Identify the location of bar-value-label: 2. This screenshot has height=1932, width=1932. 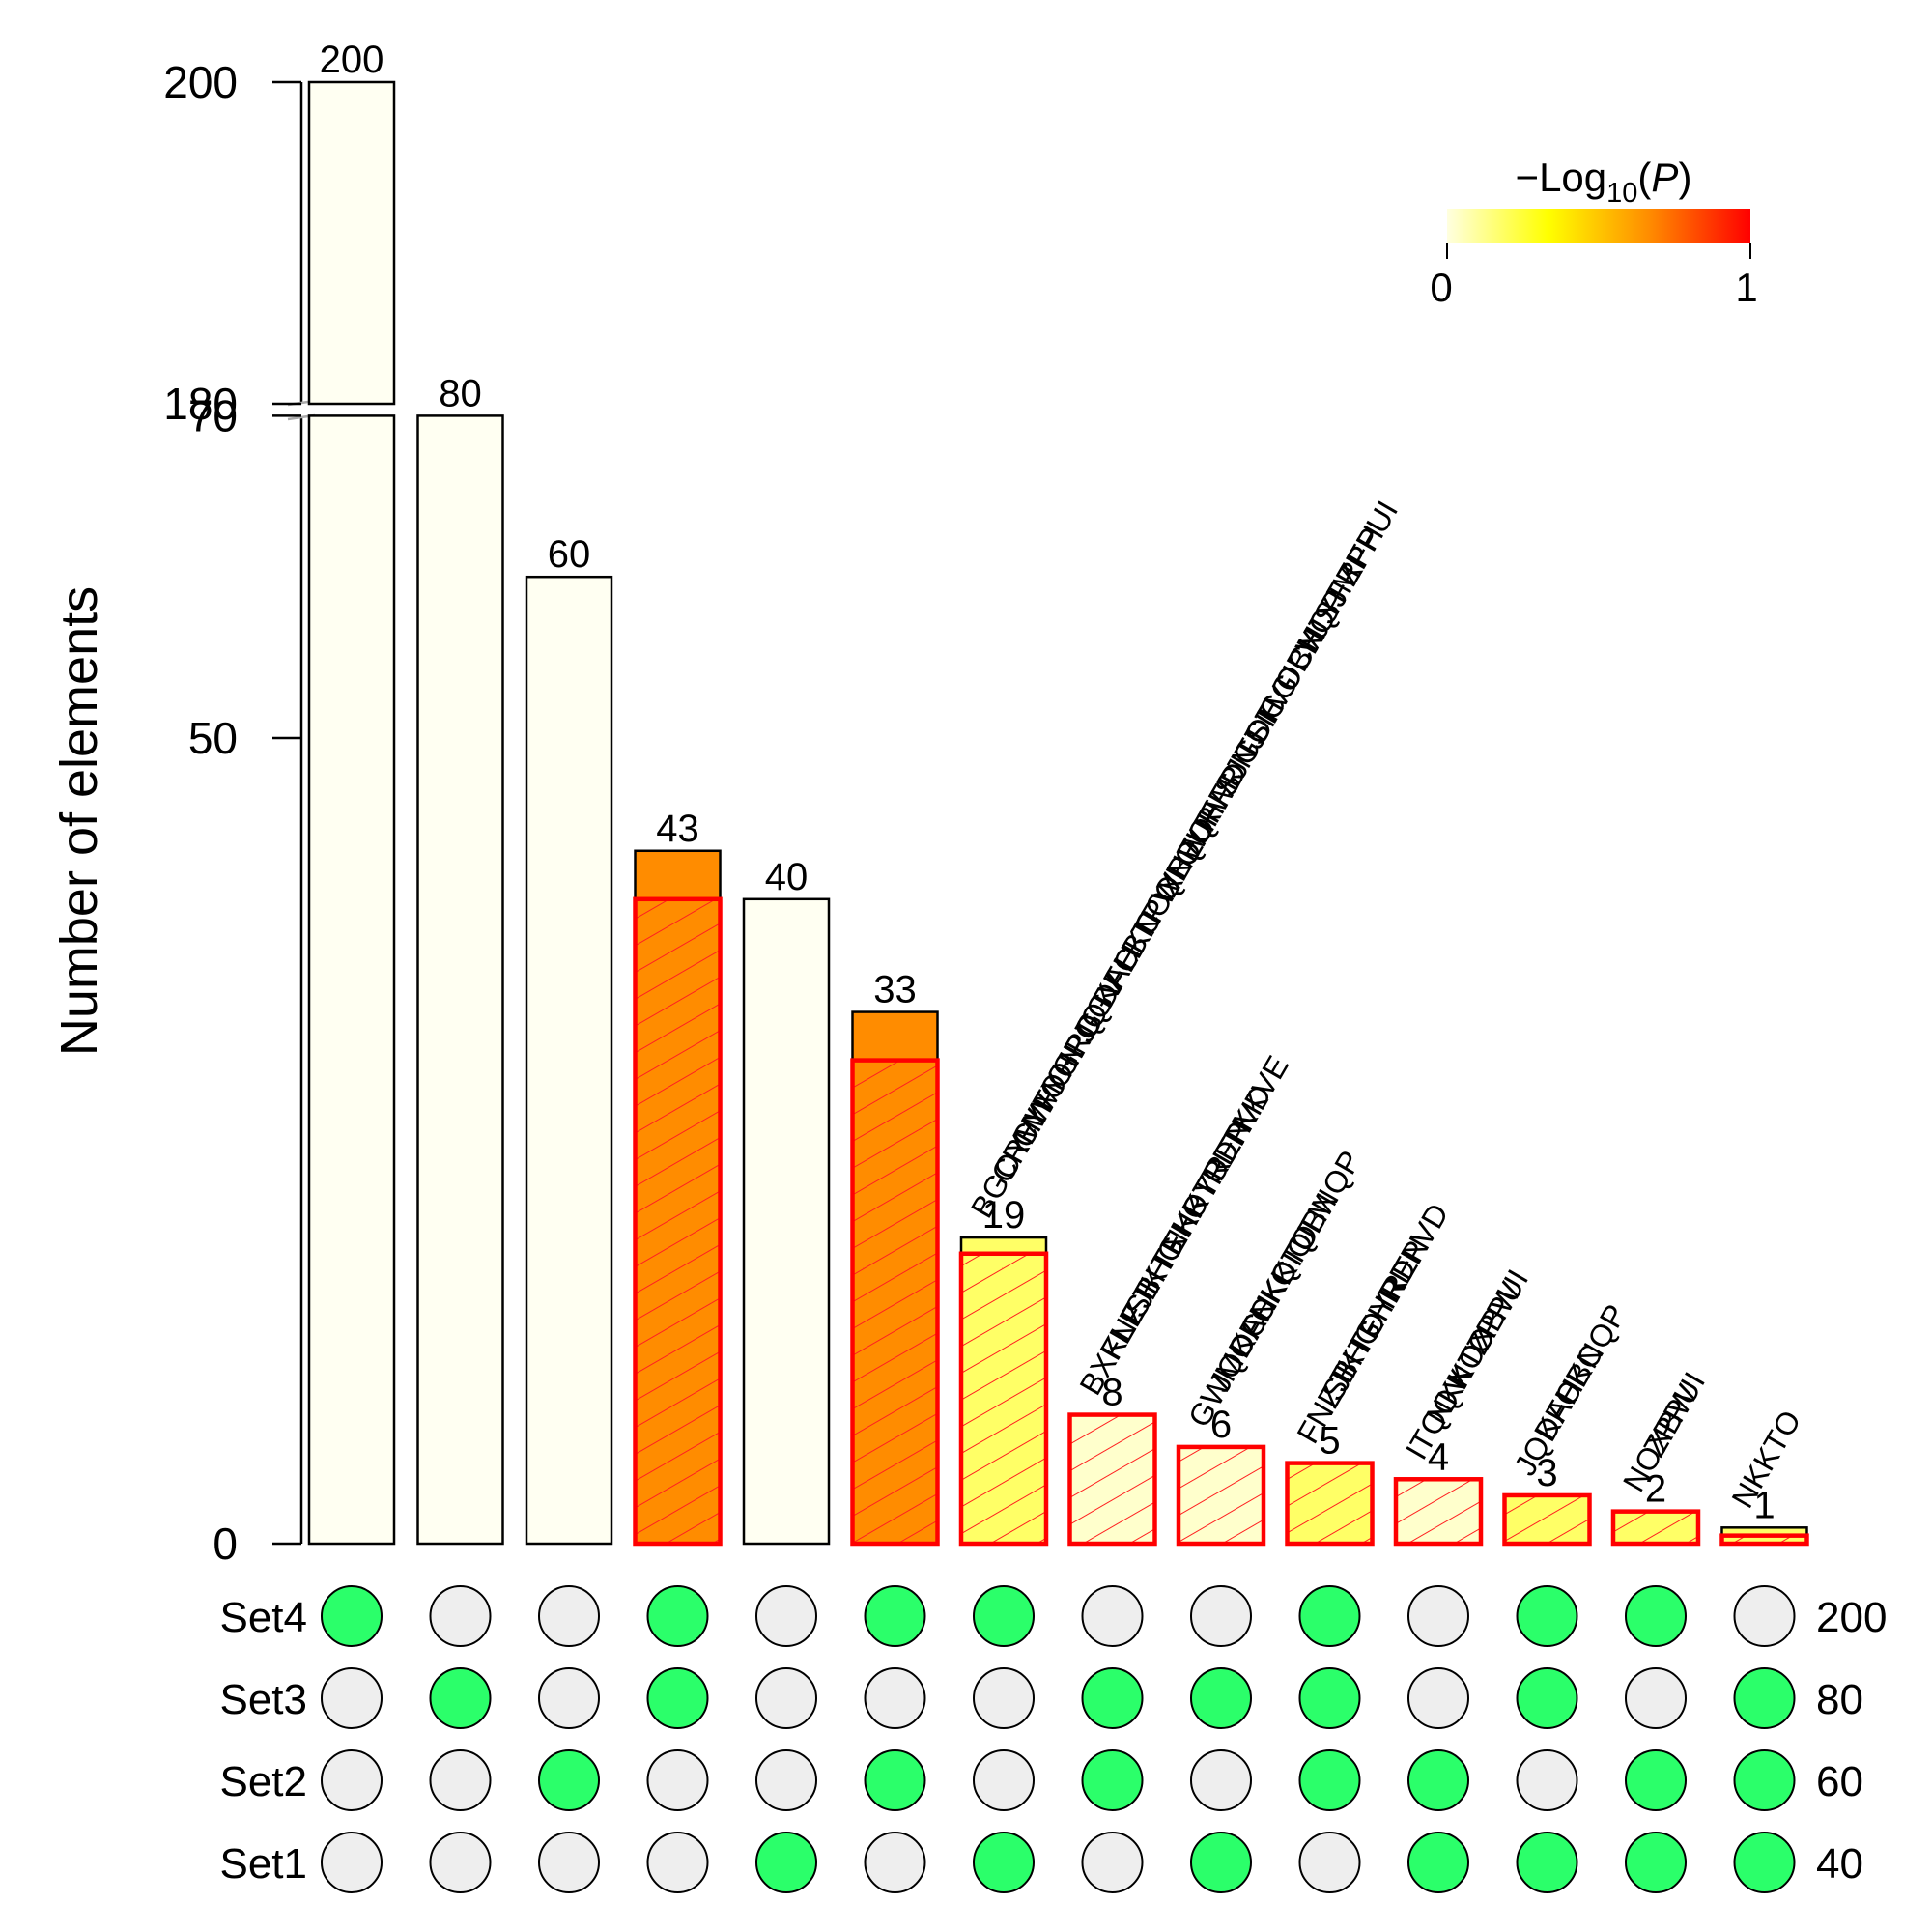
(1655, 1489).